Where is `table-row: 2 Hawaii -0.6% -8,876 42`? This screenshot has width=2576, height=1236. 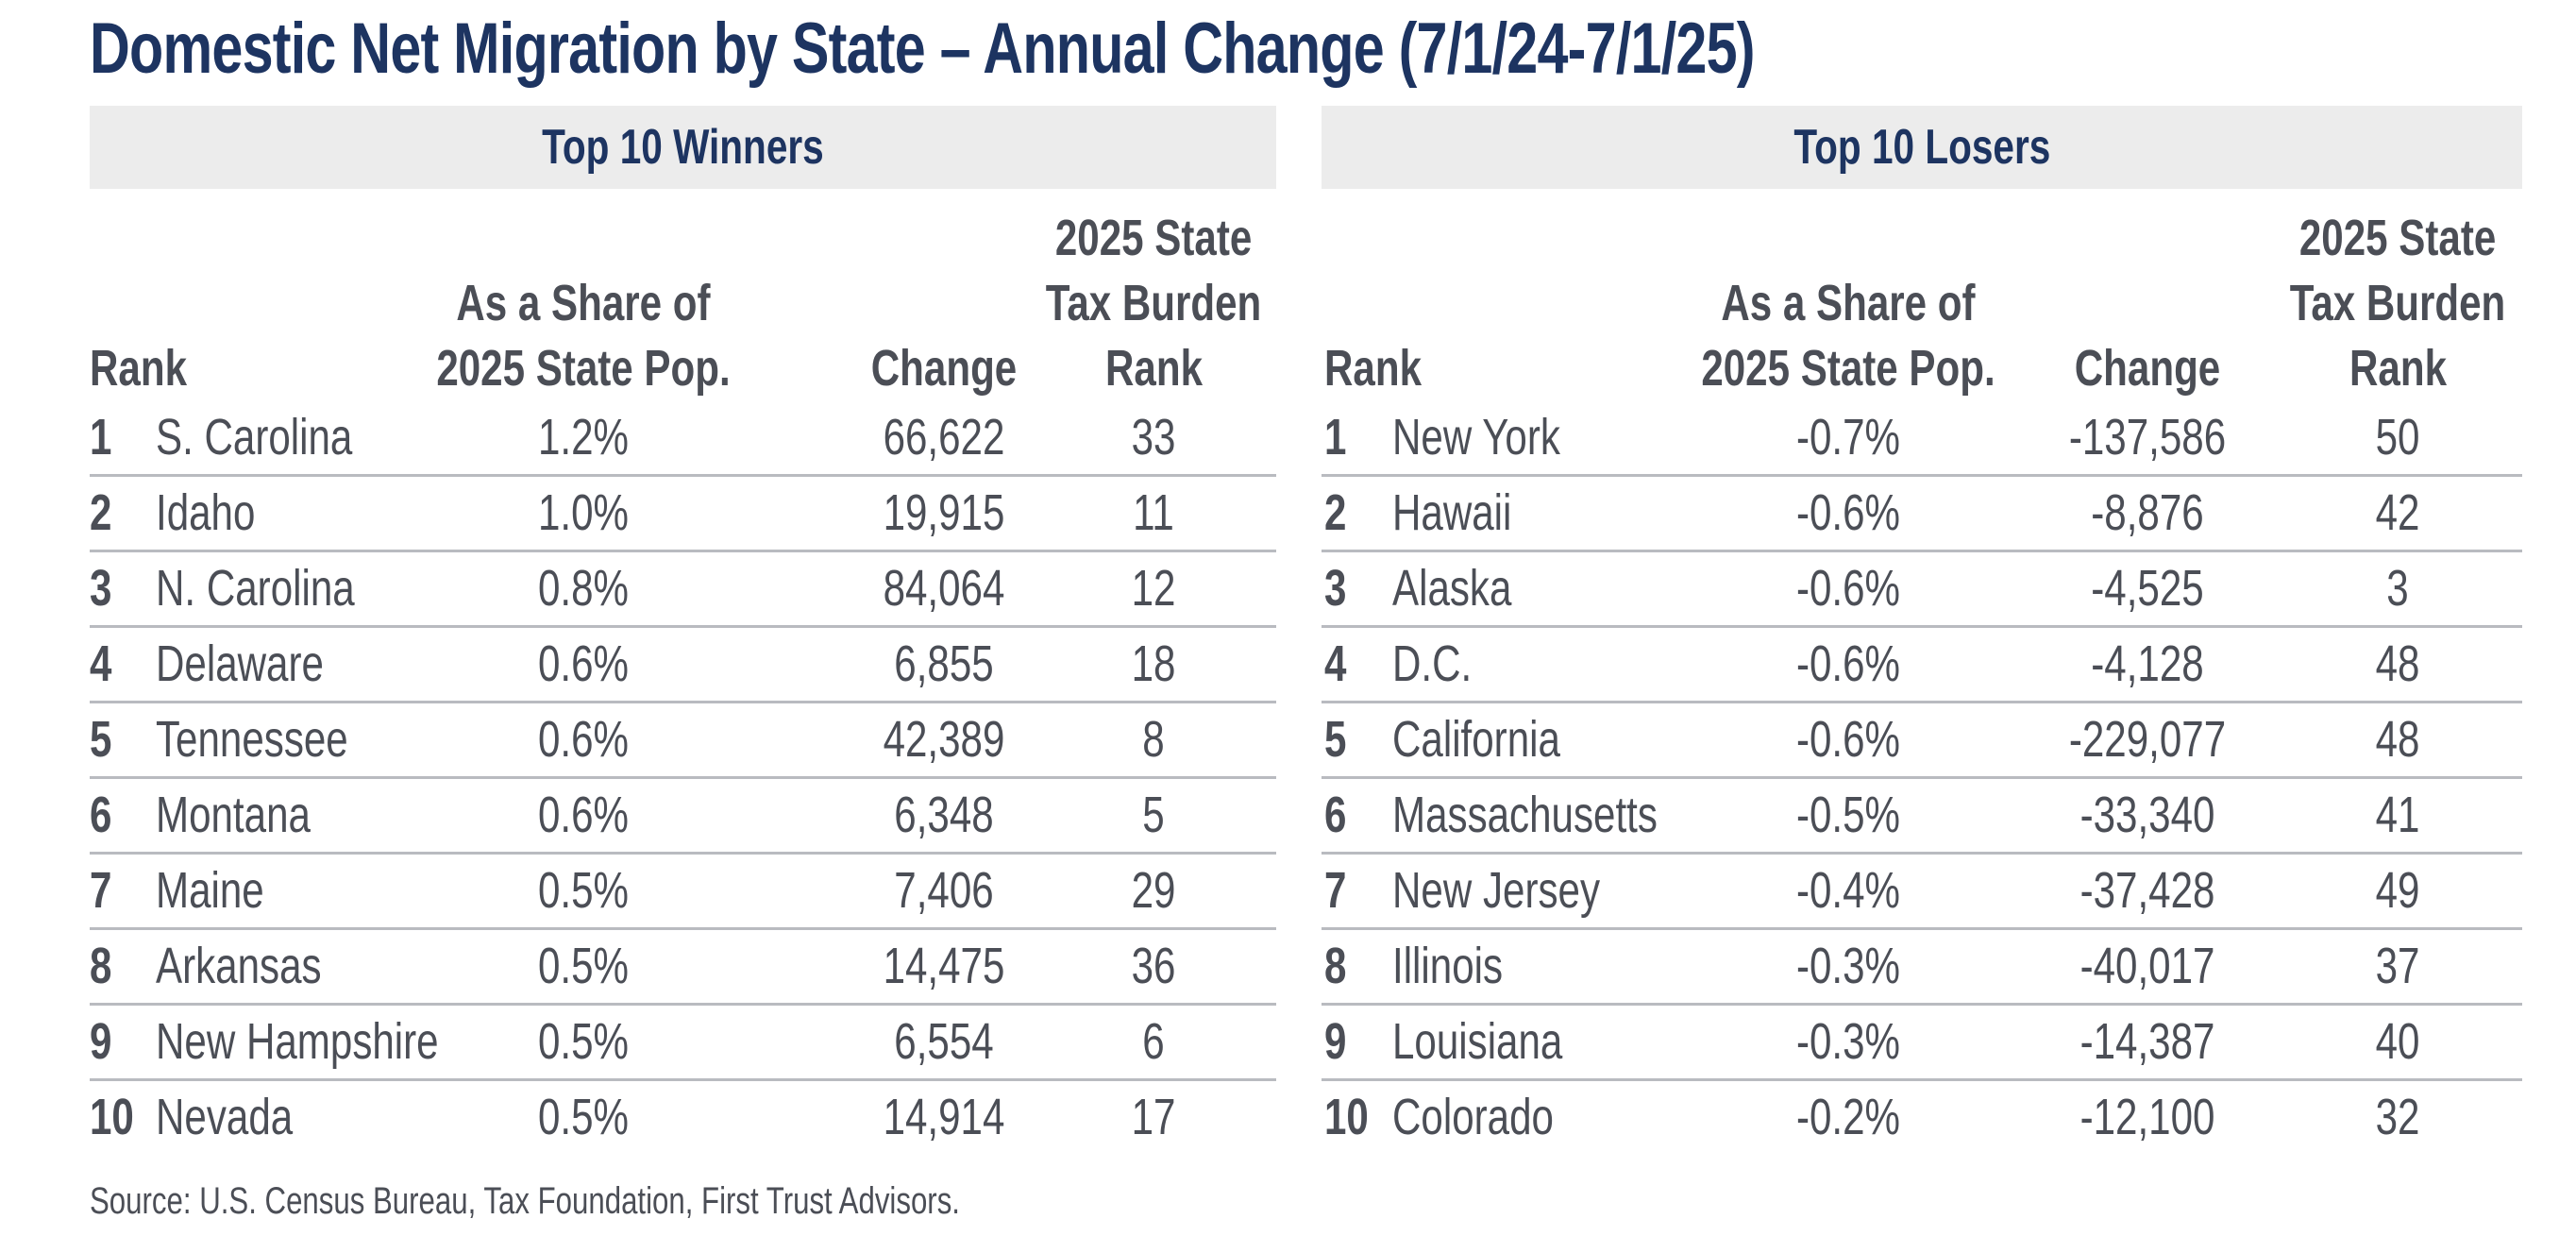 table-row: 2 Hawaii -0.6% -8,876 42 is located at coordinates (1922, 514).